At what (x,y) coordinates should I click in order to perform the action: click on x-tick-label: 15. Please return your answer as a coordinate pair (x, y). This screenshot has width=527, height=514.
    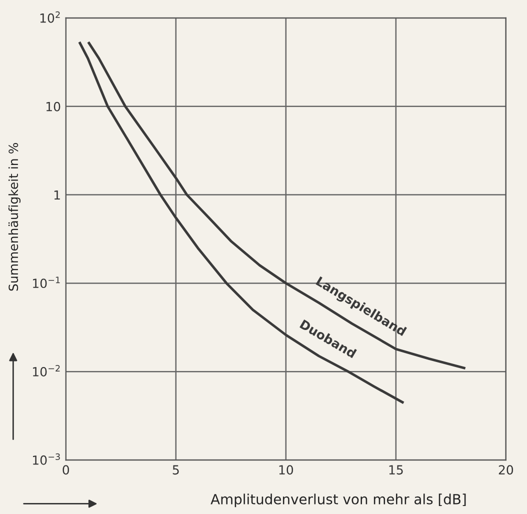
    Looking at the image, I should click on (396, 470).